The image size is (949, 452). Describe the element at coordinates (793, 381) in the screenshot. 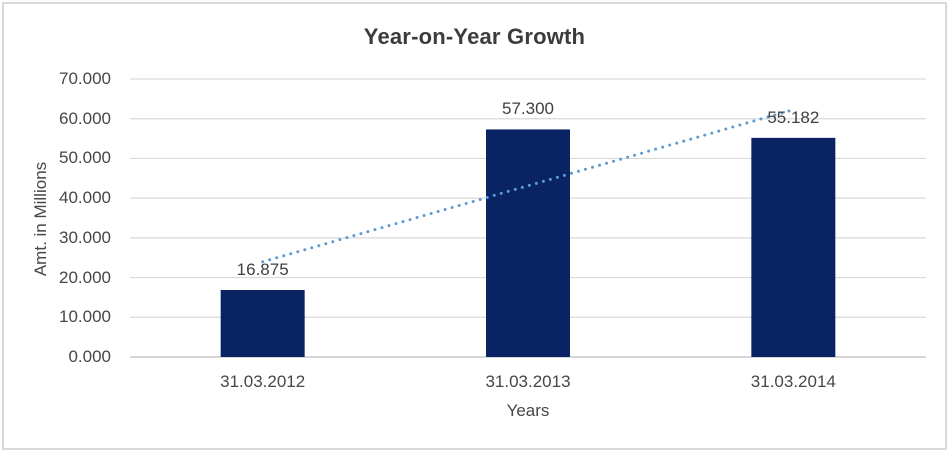

I see `x-tick-label: 31.03.2014` at that location.